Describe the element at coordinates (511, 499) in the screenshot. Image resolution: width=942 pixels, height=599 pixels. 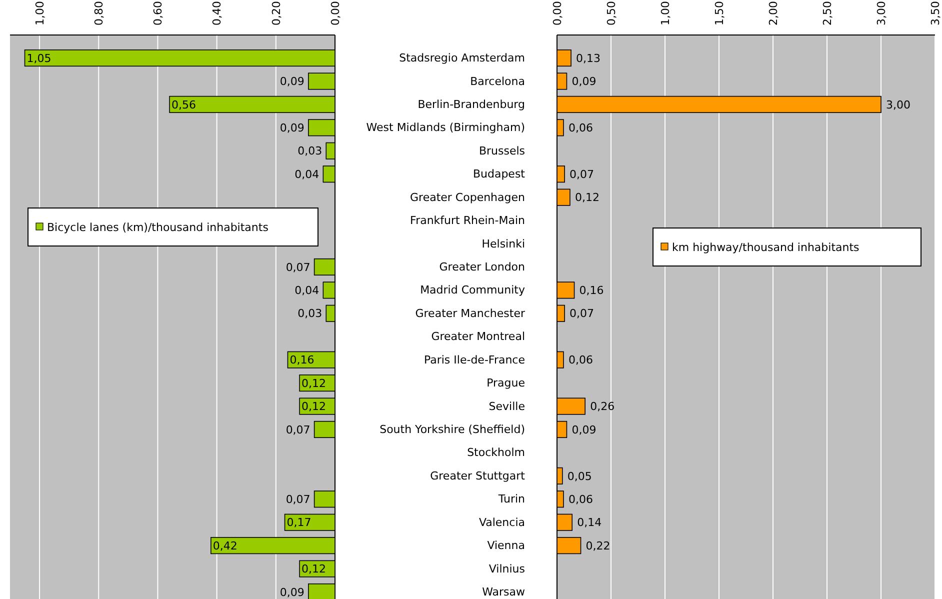
I see `y-tick-label: Turin` at that location.